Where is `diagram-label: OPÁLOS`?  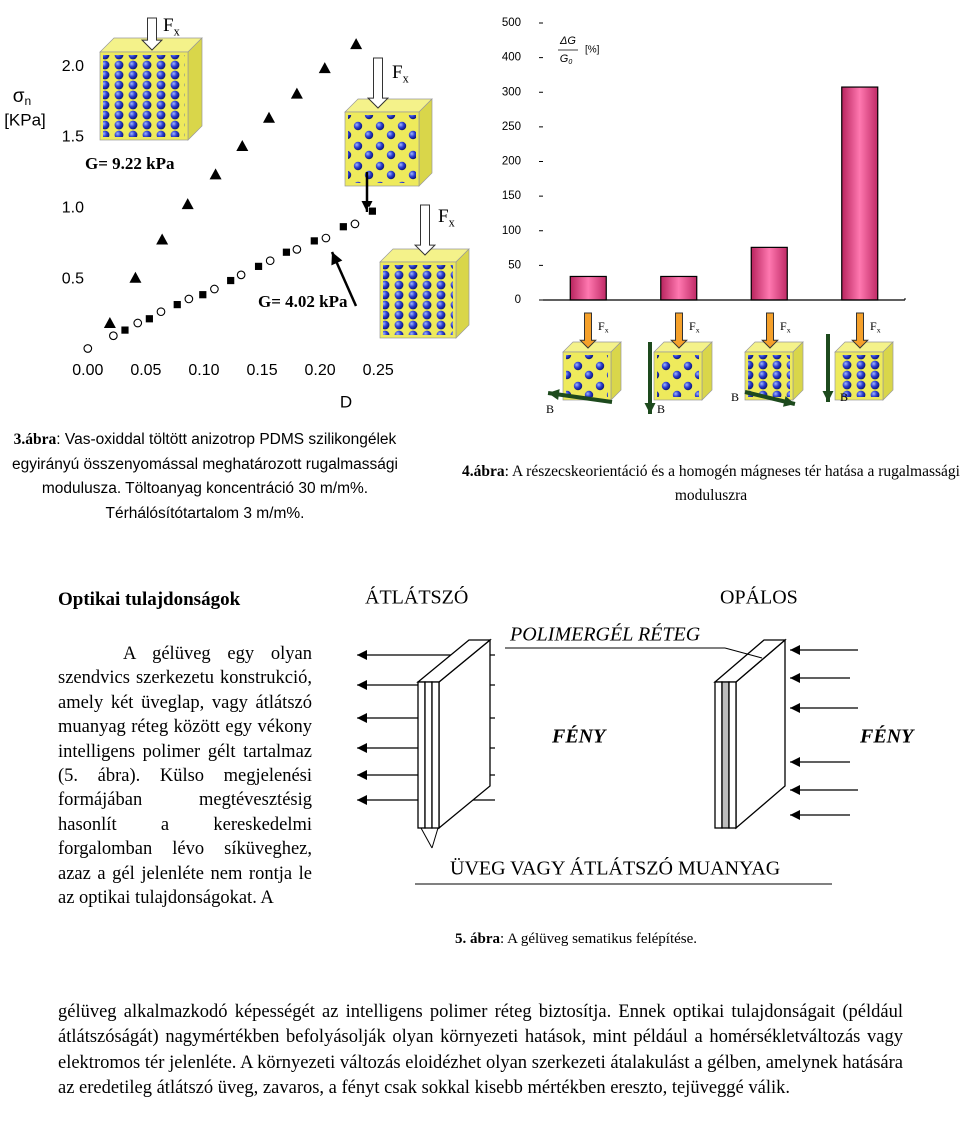 diagram-label: OPÁLOS is located at coordinates (759, 597).